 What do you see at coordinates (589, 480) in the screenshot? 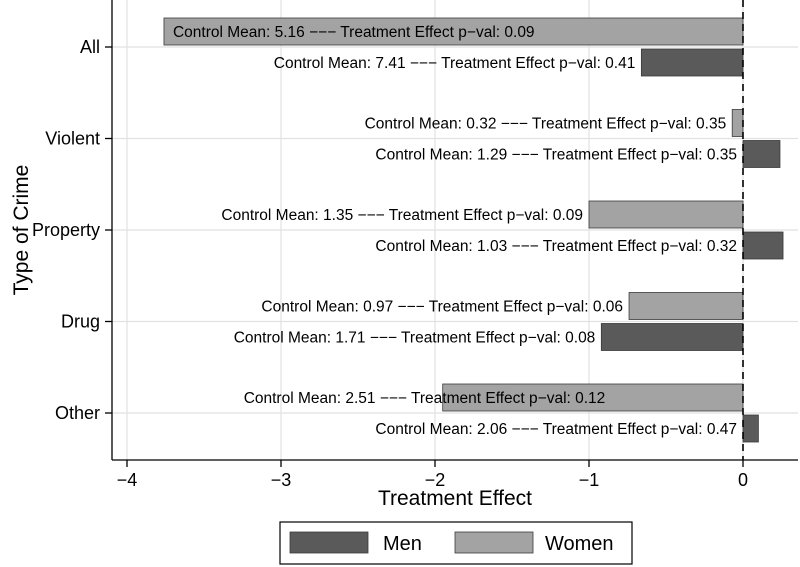
I see `x-tick-label: −1` at bounding box center [589, 480].